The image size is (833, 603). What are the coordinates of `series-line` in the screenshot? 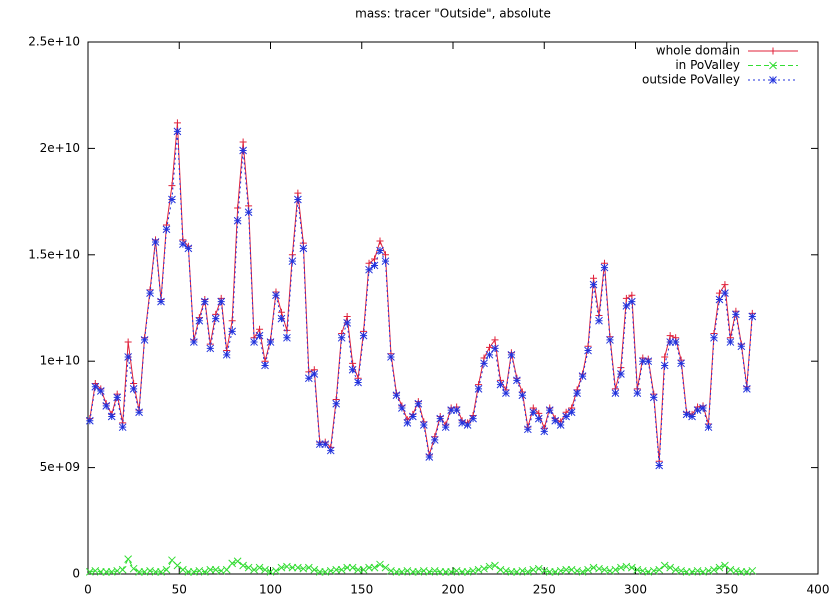 It's located at (421, 565).